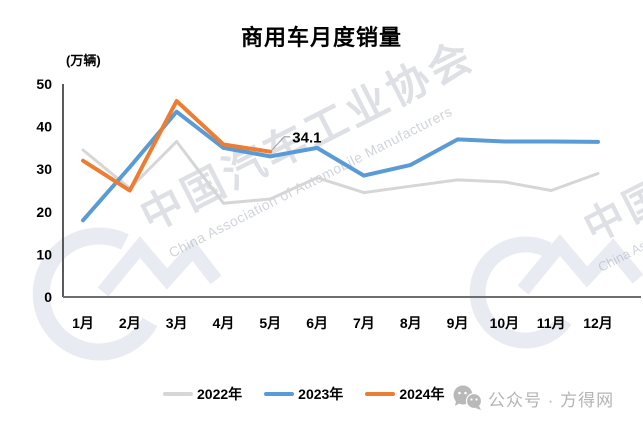 The width and height of the screenshot is (643, 428). Describe the element at coordinates (317, 323) in the screenshot. I see `x-tick-label: 6月` at that location.